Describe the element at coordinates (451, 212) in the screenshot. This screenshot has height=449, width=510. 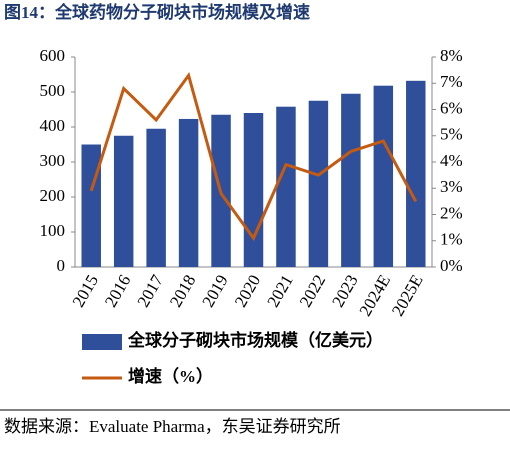
I see `y2-tick-label: 2%` at that location.